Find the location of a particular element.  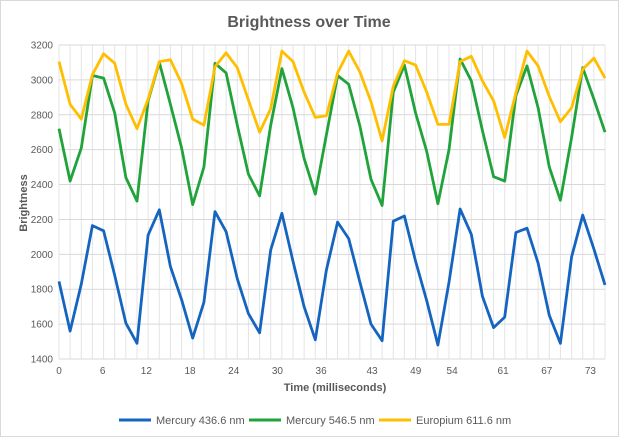

x-tick-label: 73 is located at coordinates (591, 371).